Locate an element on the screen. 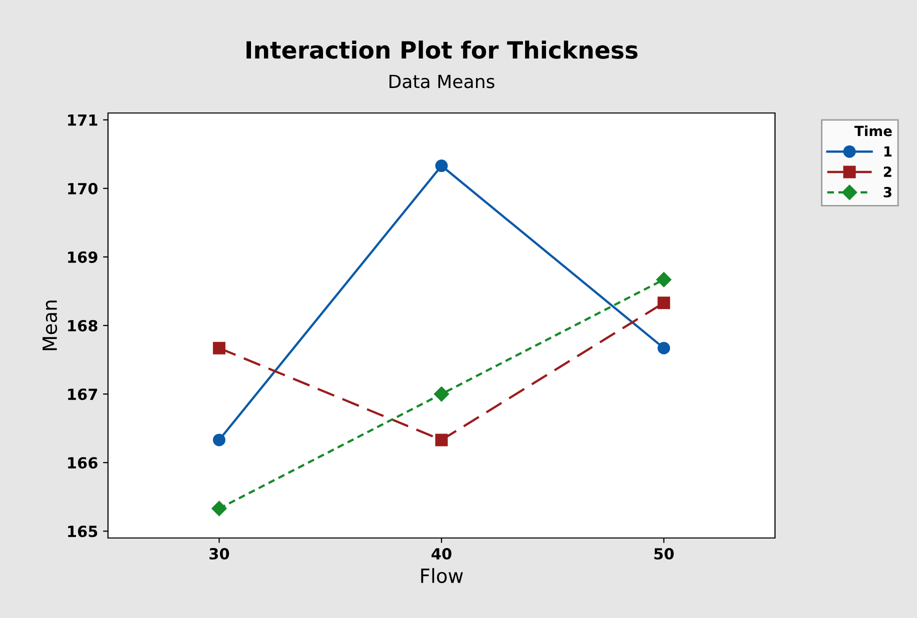 Image resolution: width=917 pixels, height=618 pixels. x-axis-title: Flow is located at coordinates (442, 576).